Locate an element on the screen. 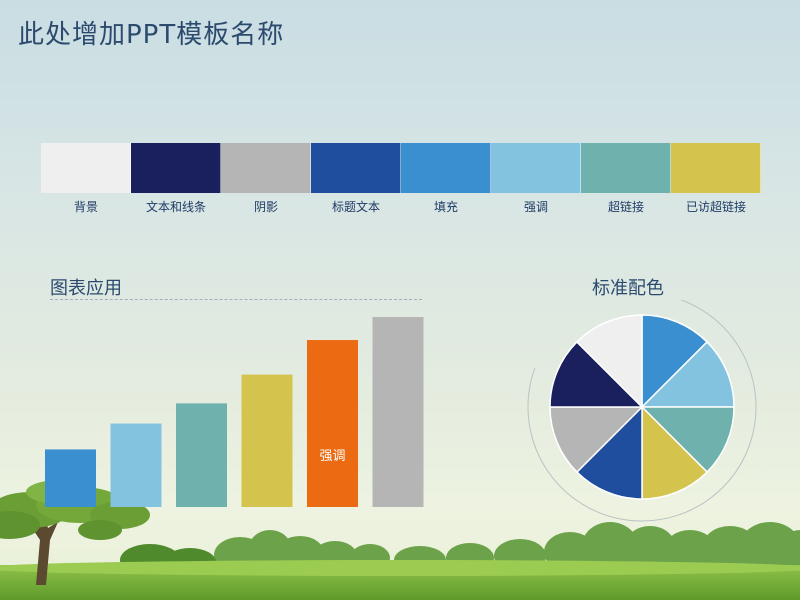 The image size is (800, 600). bar-data-label: 强调 is located at coordinates (332, 456).